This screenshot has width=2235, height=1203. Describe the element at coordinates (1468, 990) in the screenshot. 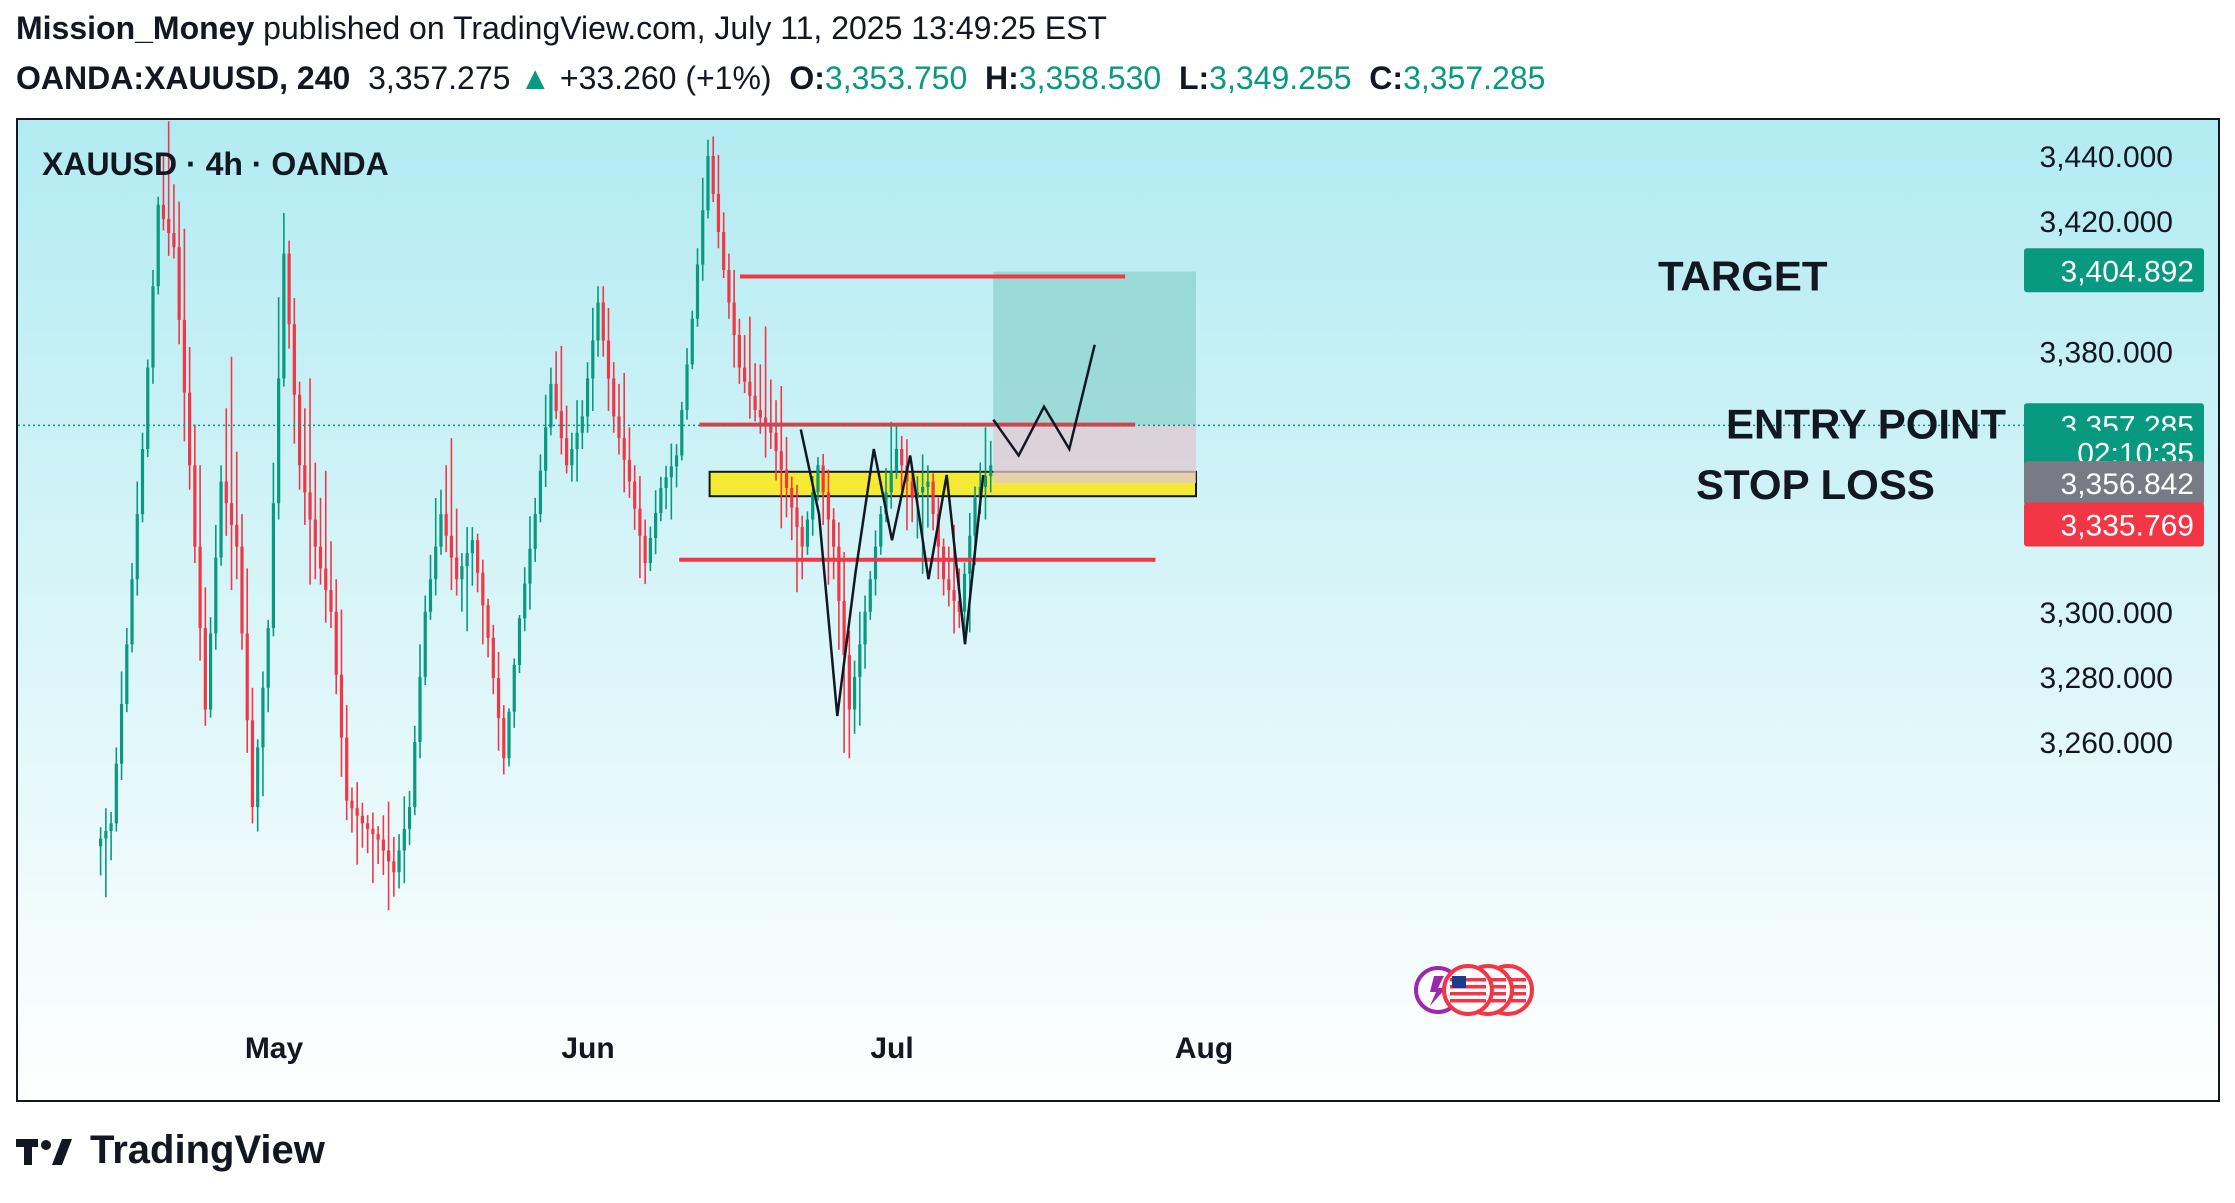

I see `us-flag-event-icon` at that location.